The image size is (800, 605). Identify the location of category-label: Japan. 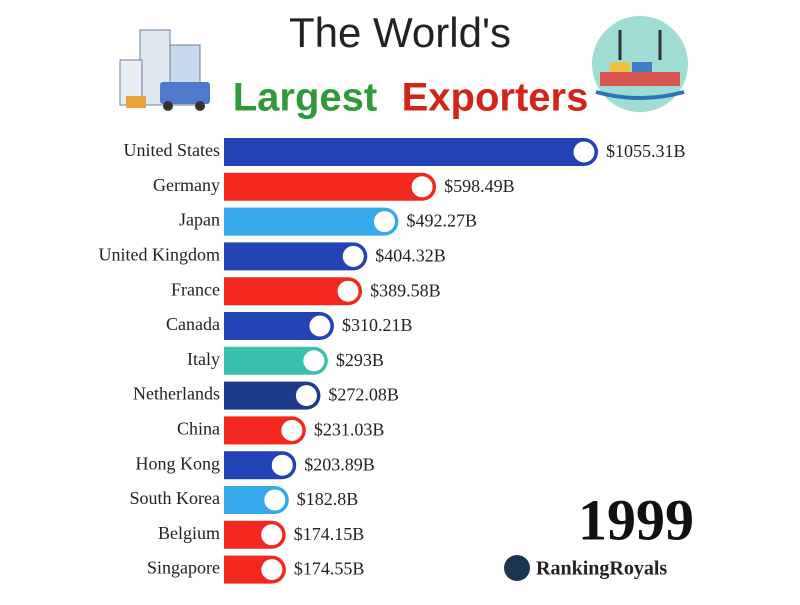
(199, 220).